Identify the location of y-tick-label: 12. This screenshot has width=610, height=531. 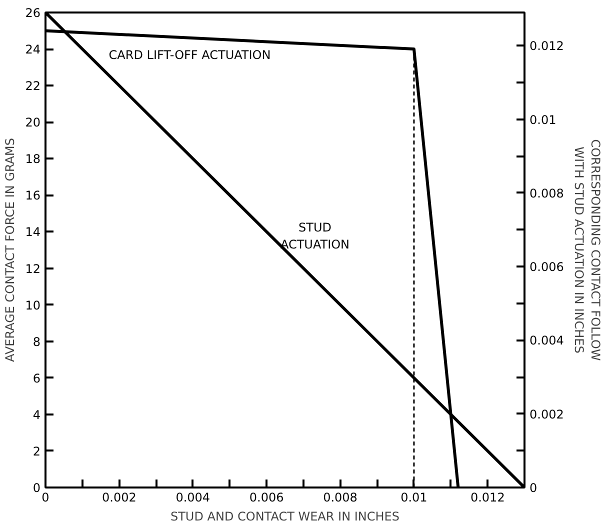
(33, 269).